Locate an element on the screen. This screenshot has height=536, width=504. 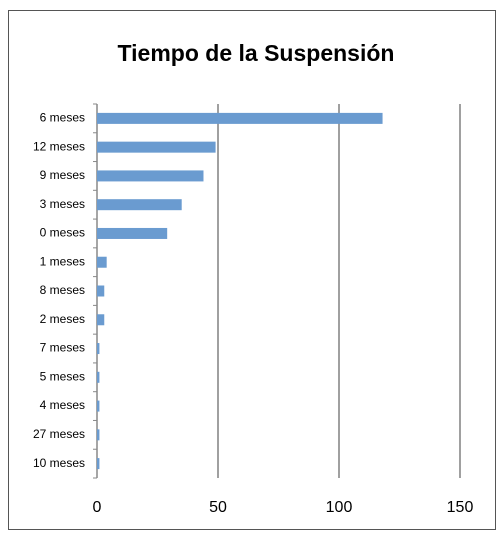
y-tick-label: 6 meses is located at coordinates (62, 118).